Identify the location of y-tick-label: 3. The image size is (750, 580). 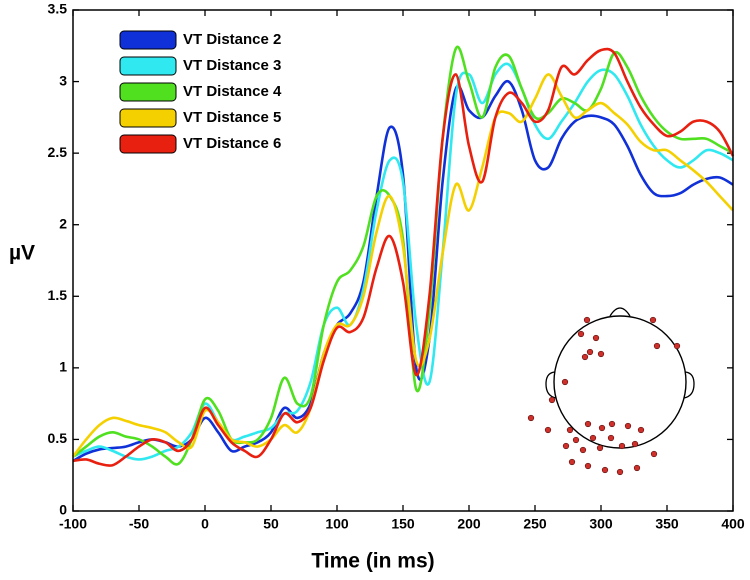
(63, 80).